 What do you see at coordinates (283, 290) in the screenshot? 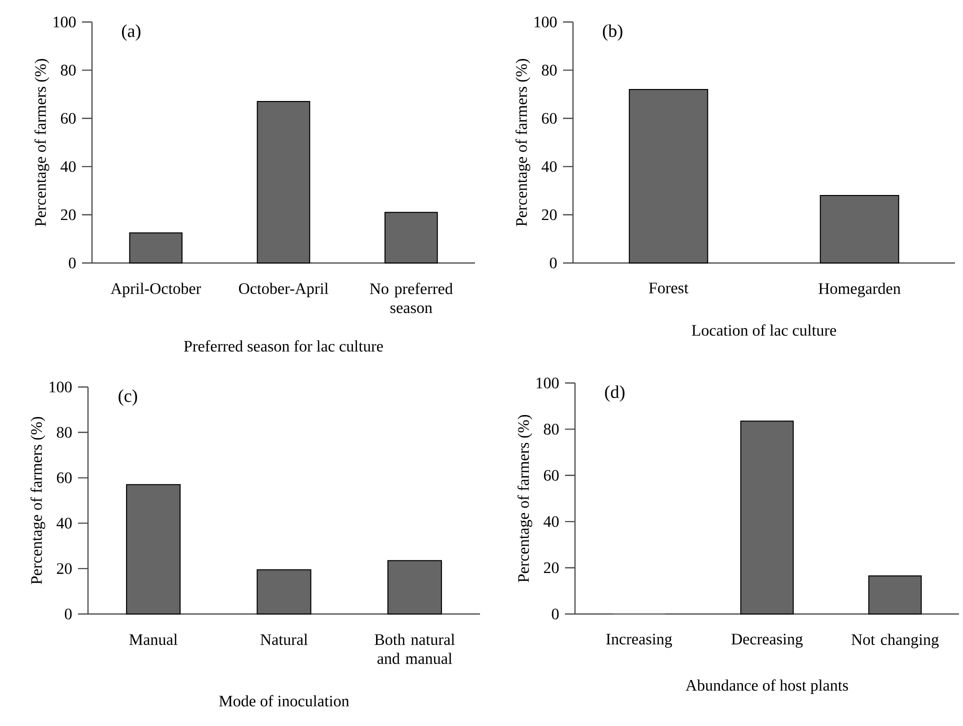
I see `x-tick-label: October-April` at bounding box center [283, 290].